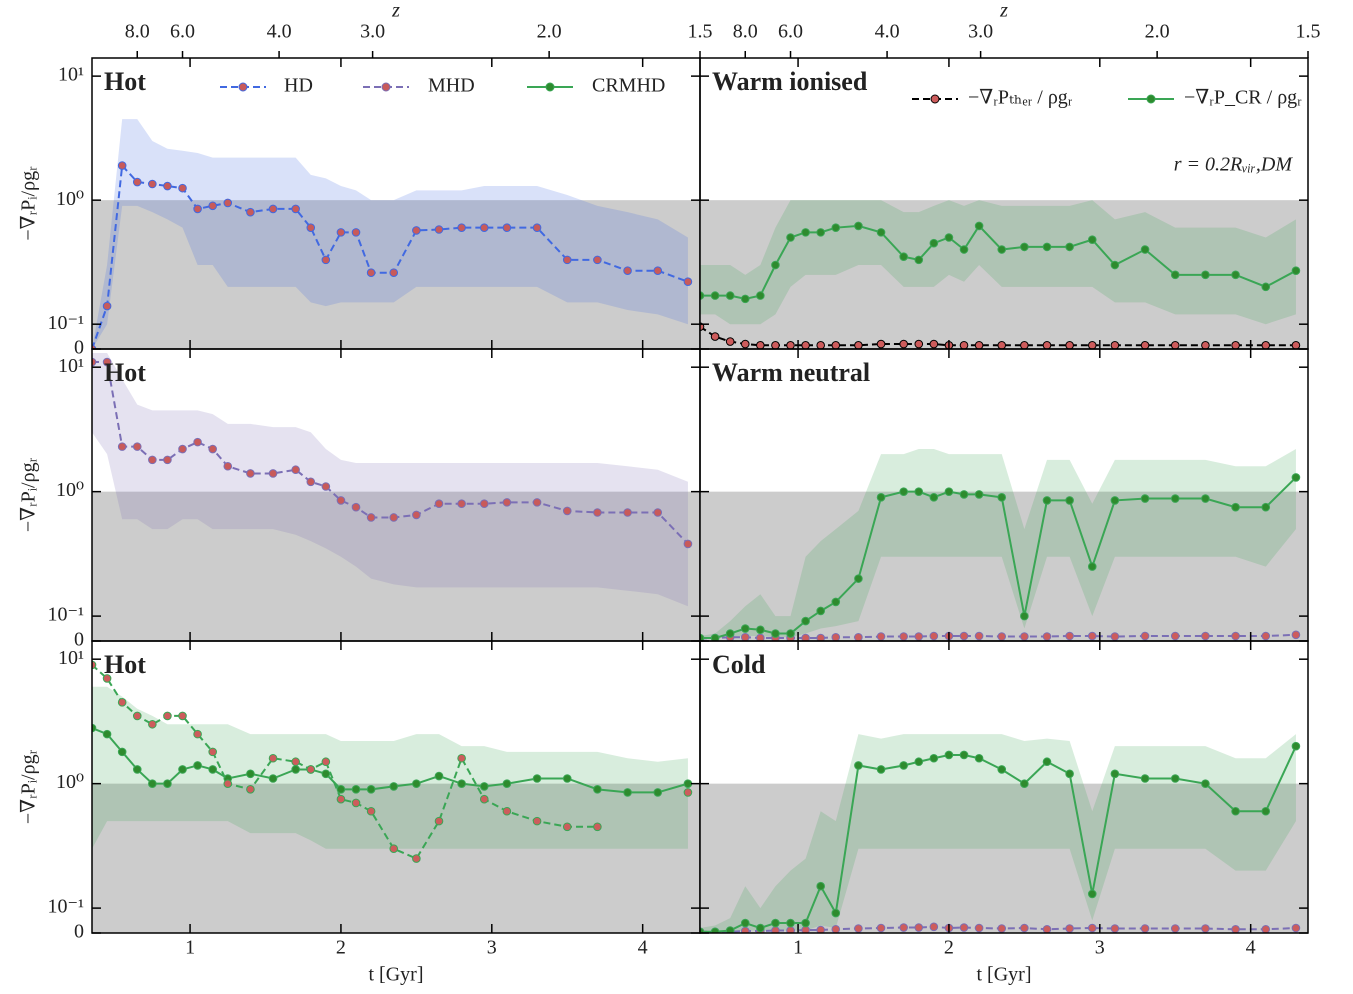 This screenshot has width=1353, height=994. Describe the element at coordinates (628, 86) in the screenshot. I see `legend-label: CRMHD` at that location.